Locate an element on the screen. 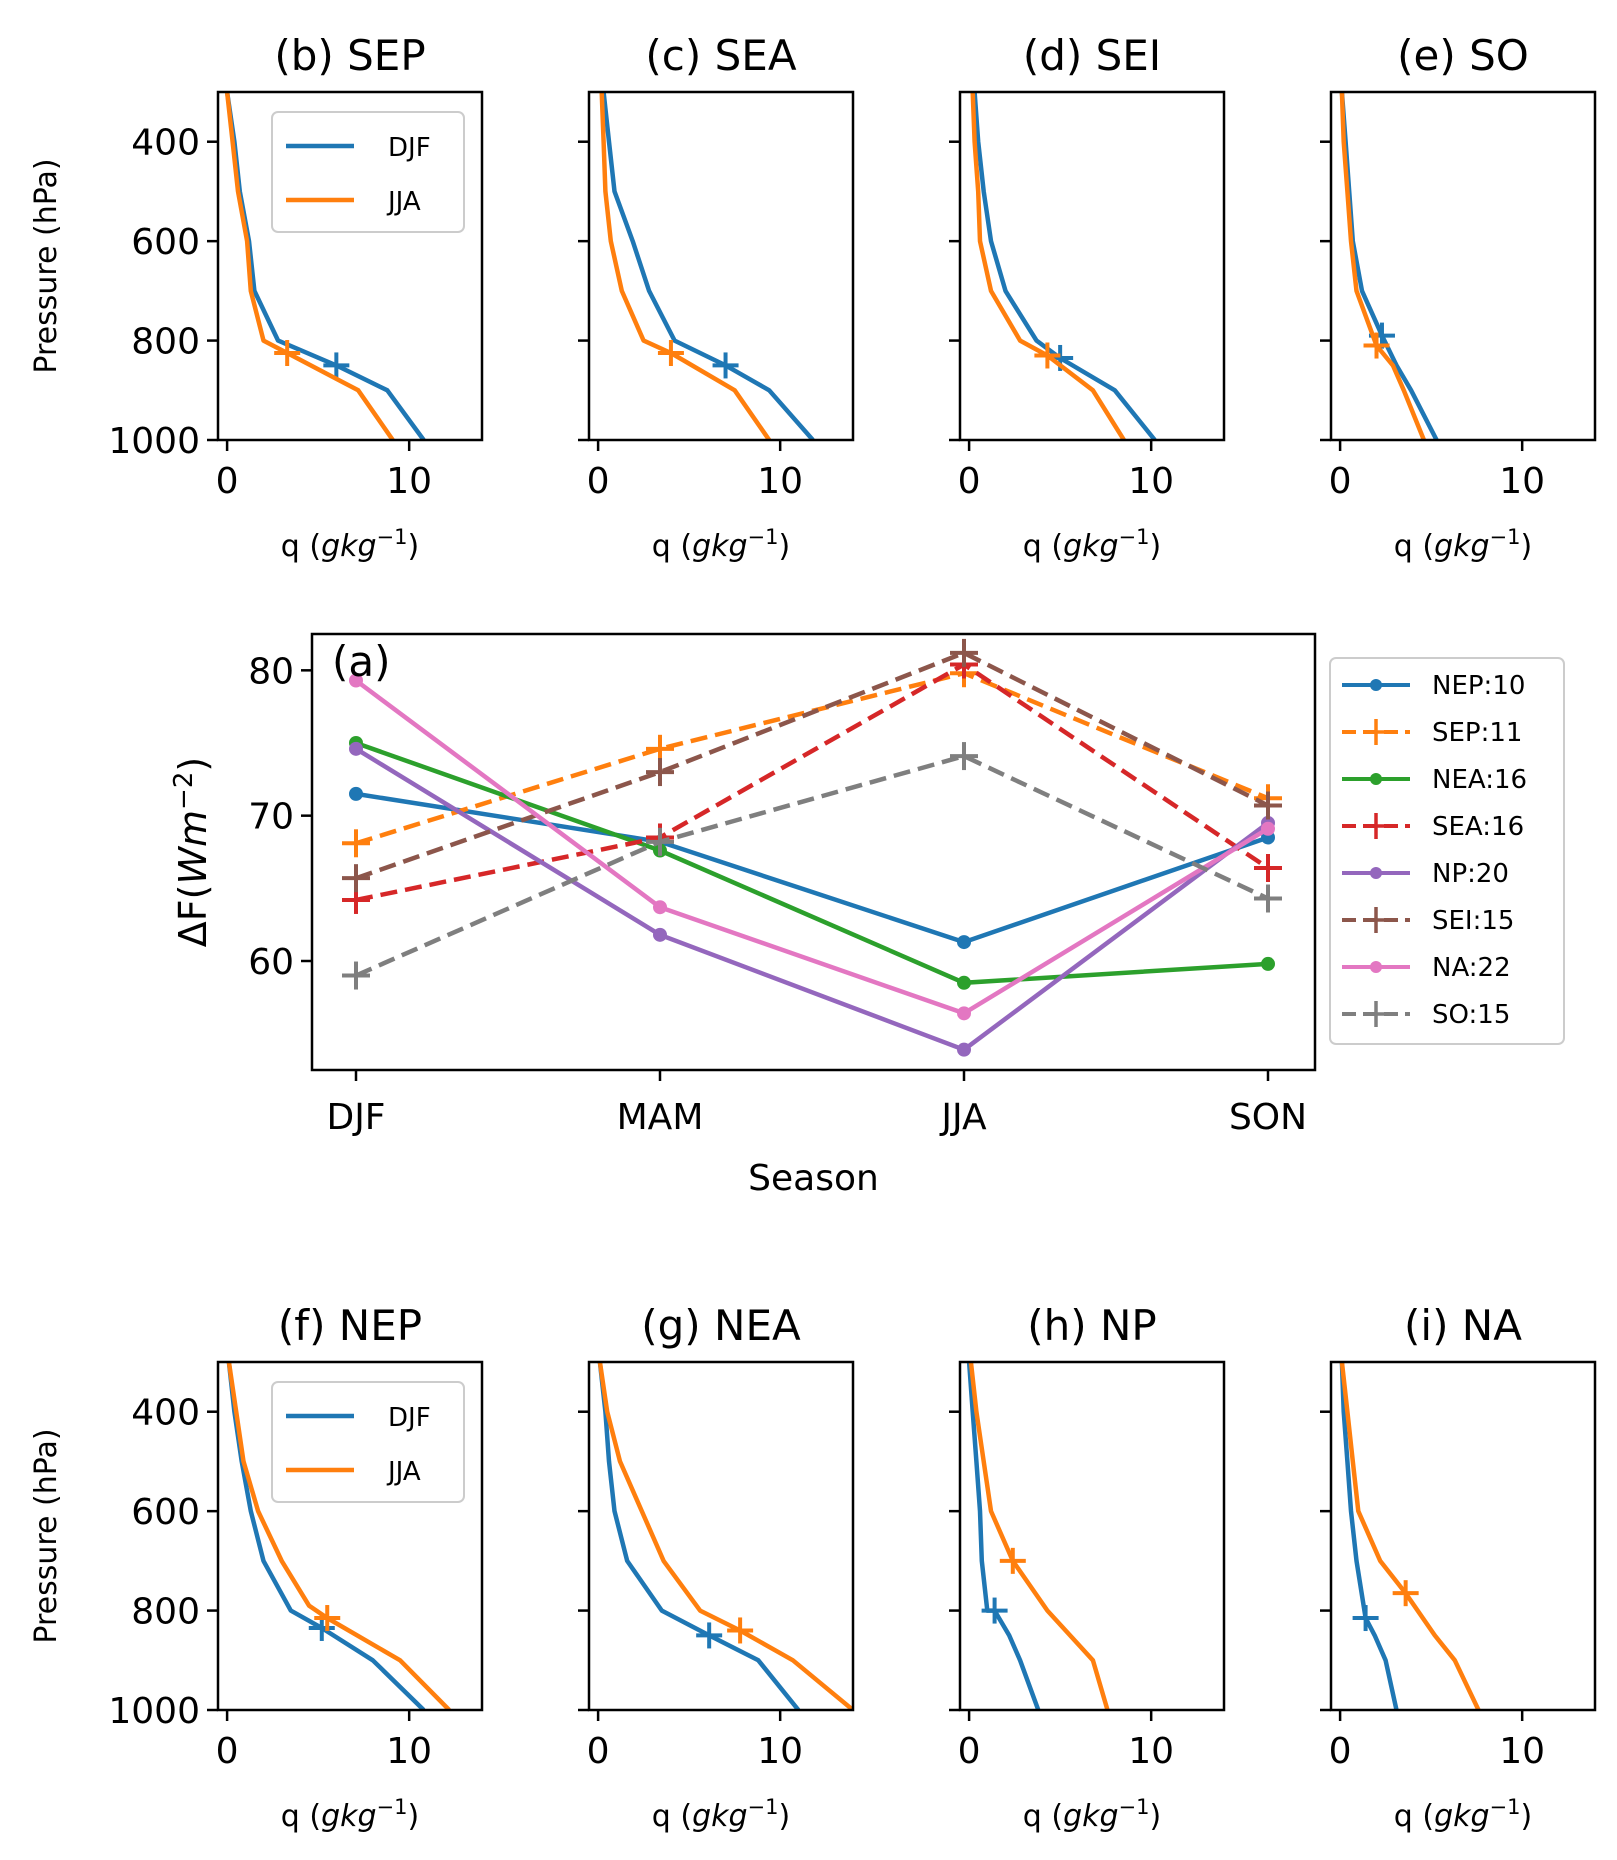 The width and height of the screenshot is (1617, 1860). legend-label: SO:15 is located at coordinates (1471, 1015).